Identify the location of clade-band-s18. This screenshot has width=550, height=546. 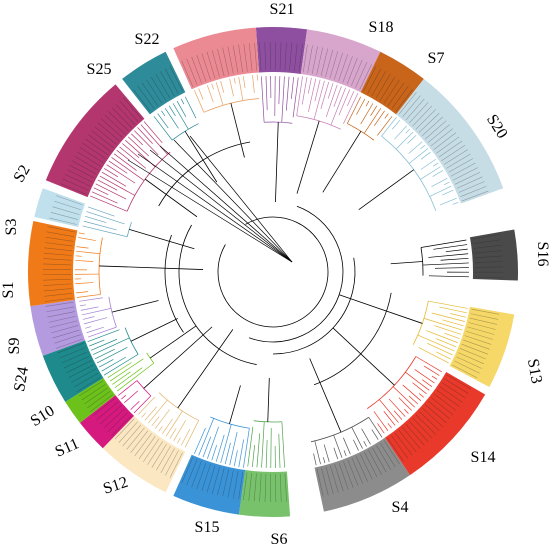
(340, 61).